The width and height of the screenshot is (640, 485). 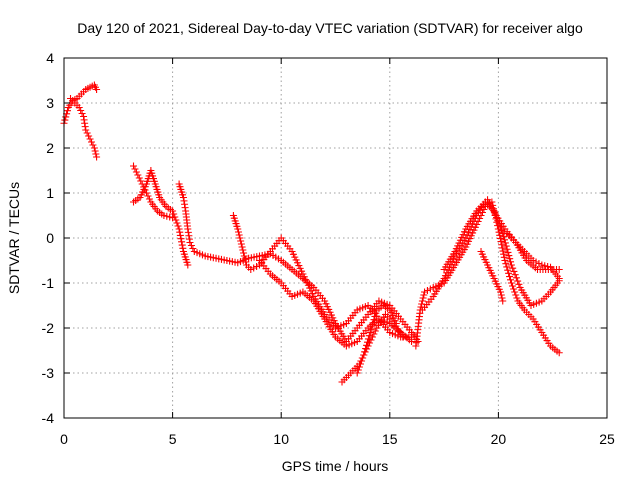 What do you see at coordinates (50, 103) in the screenshot?
I see `y-tick-label: 3` at bounding box center [50, 103].